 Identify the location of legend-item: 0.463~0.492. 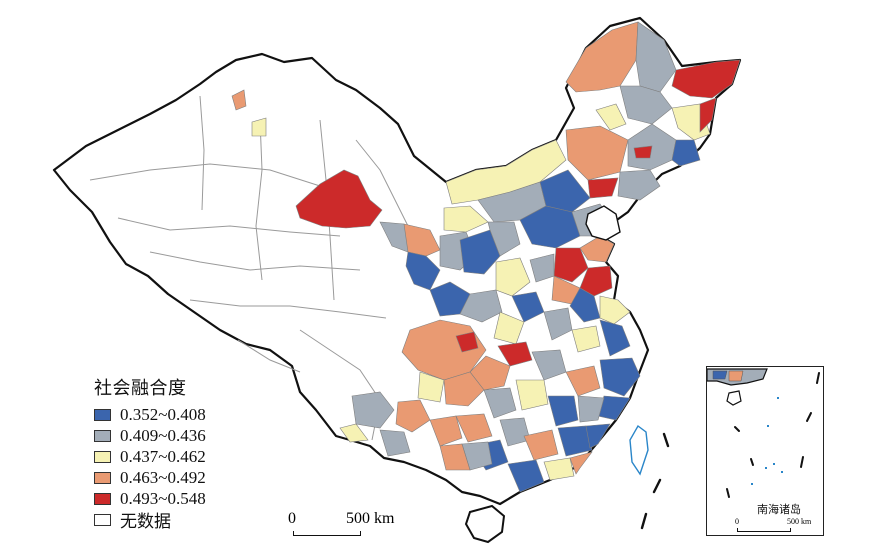
(150, 477).